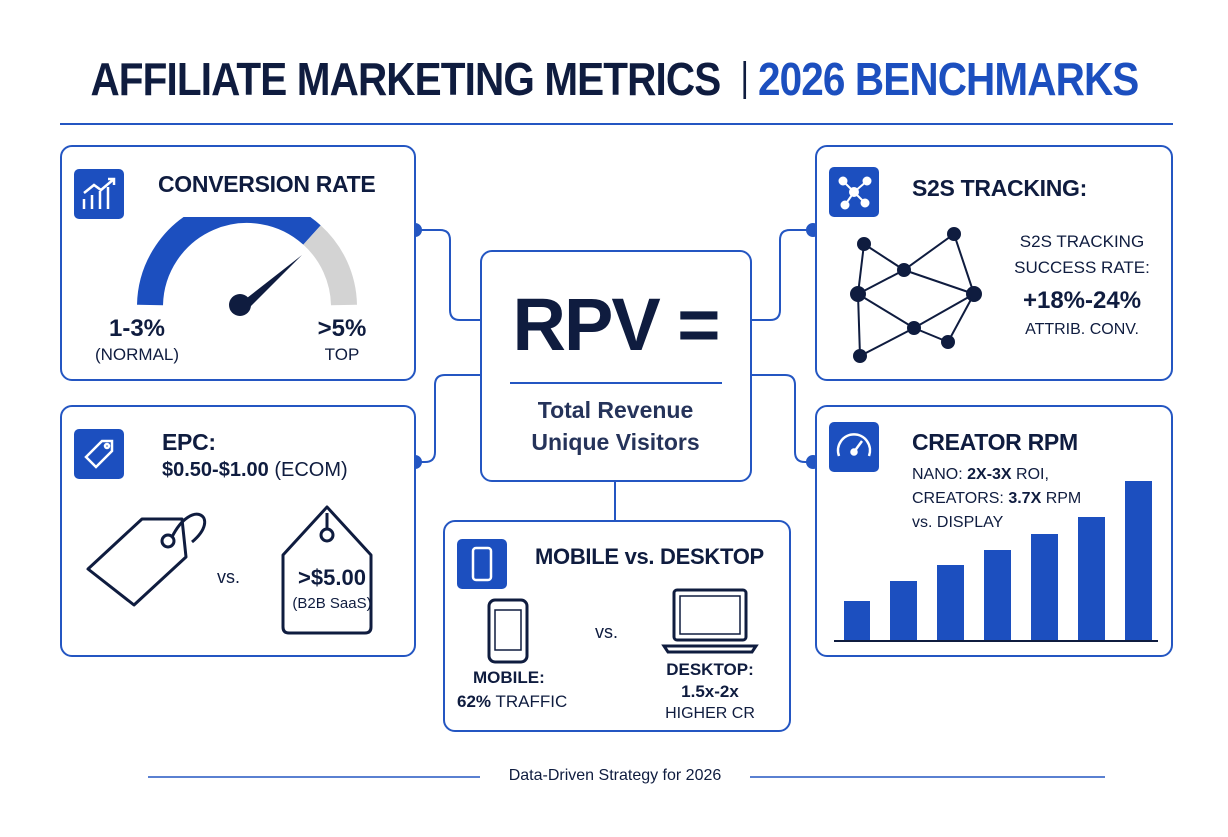 Image resolution: width=1228 pixels, height=837 pixels. Describe the element at coordinates (311, 470) in the screenshot. I see `epc-range-note: (ECOM)` at that location.